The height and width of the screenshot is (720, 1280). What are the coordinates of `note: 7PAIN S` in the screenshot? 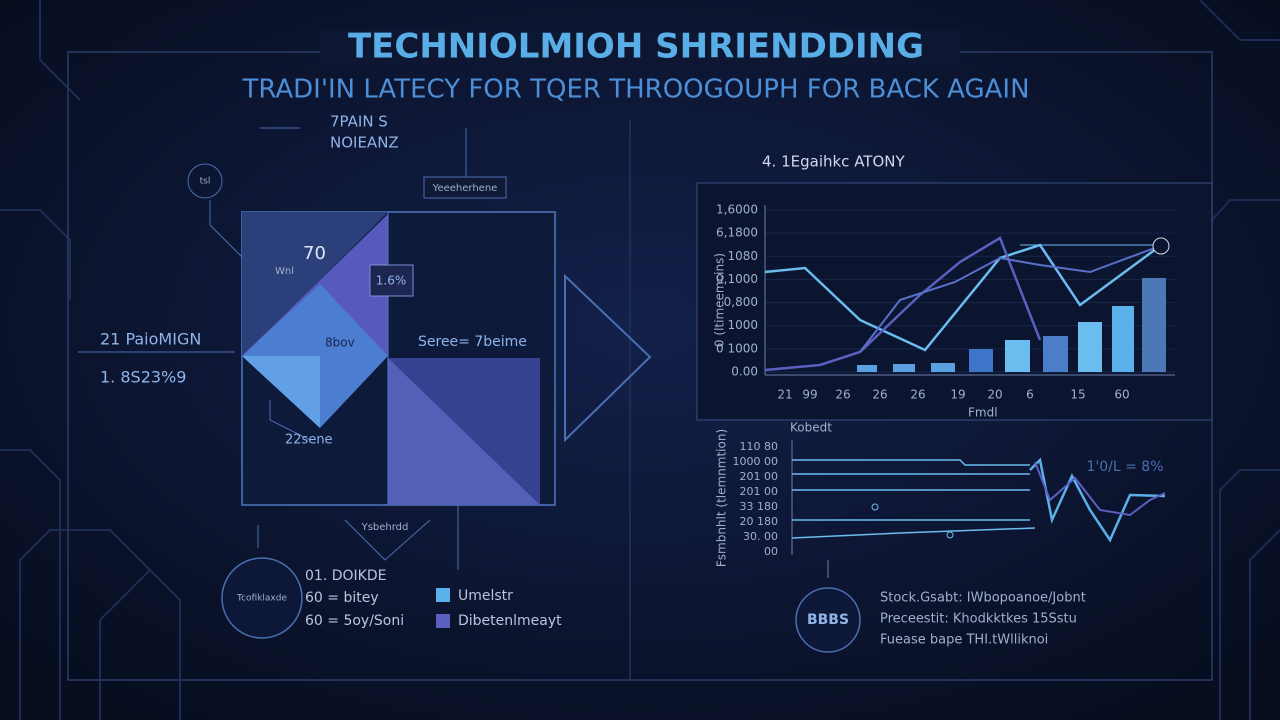 It's located at (359, 122).